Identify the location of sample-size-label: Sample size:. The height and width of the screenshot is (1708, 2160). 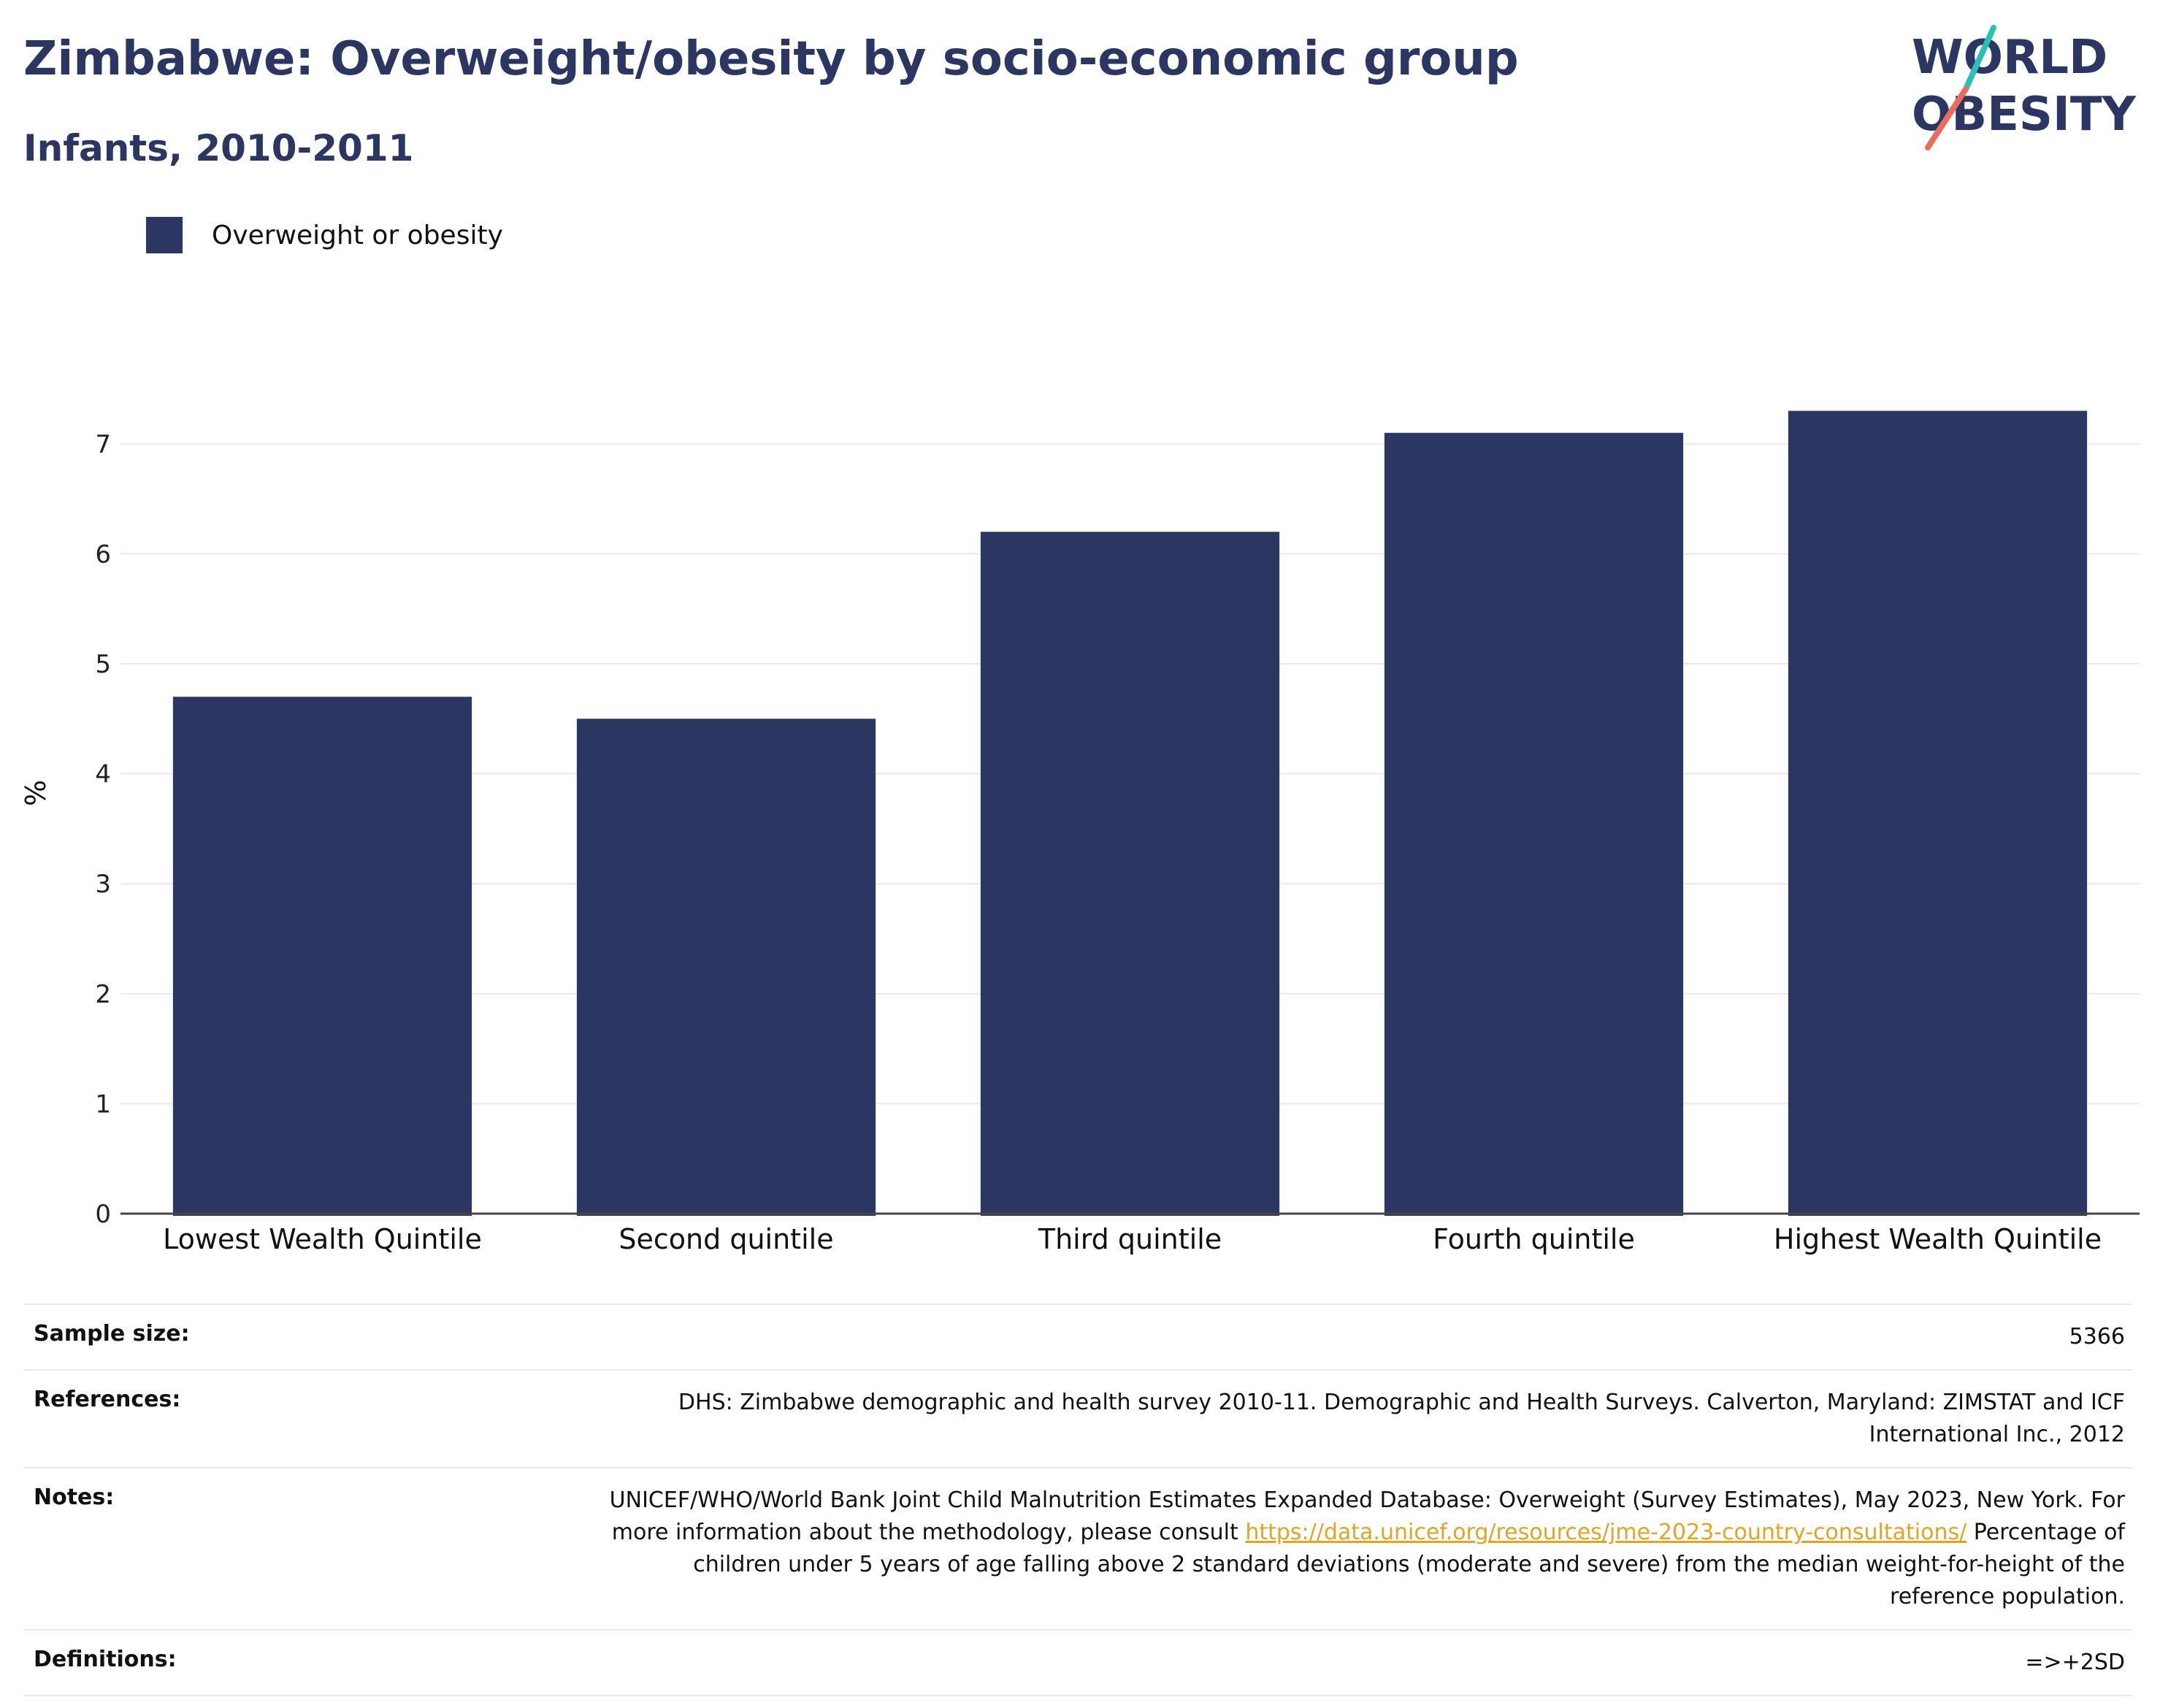
(112, 1334).